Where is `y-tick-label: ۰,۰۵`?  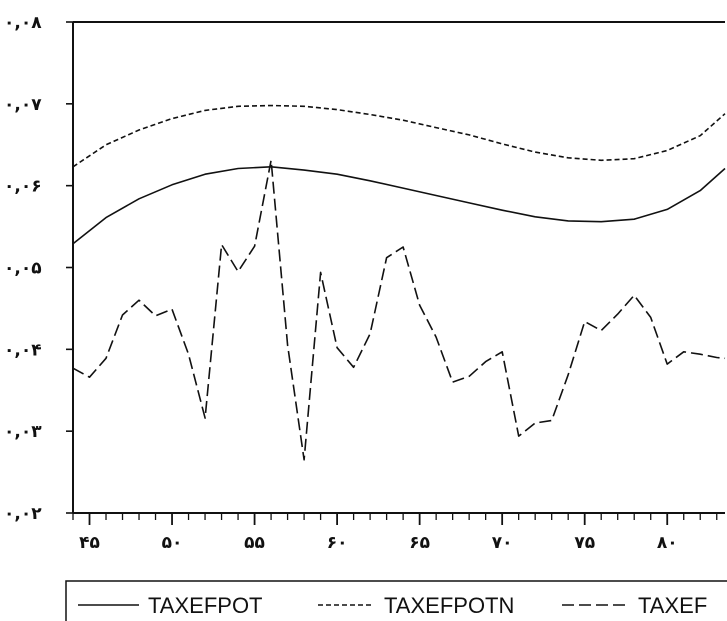 y-tick-label: ۰,۰۵ is located at coordinates (23, 269).